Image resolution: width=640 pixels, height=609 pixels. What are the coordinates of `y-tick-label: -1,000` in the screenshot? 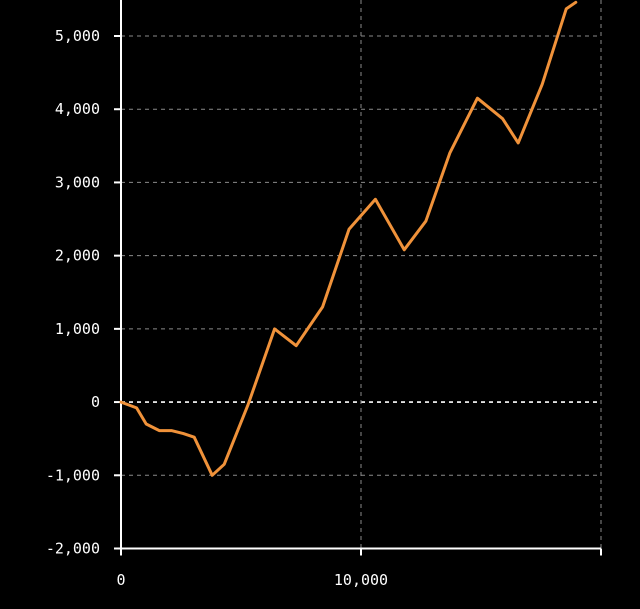 It's located at (73, 475).